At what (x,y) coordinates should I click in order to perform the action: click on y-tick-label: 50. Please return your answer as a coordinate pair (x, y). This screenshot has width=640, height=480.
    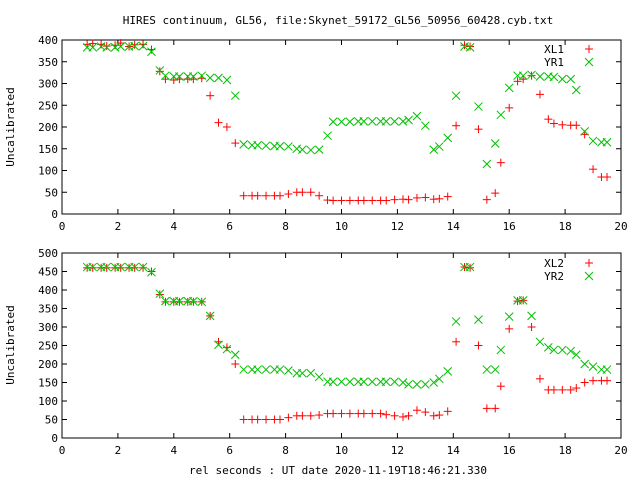
    Looking at the image, I should click on (51, 420).